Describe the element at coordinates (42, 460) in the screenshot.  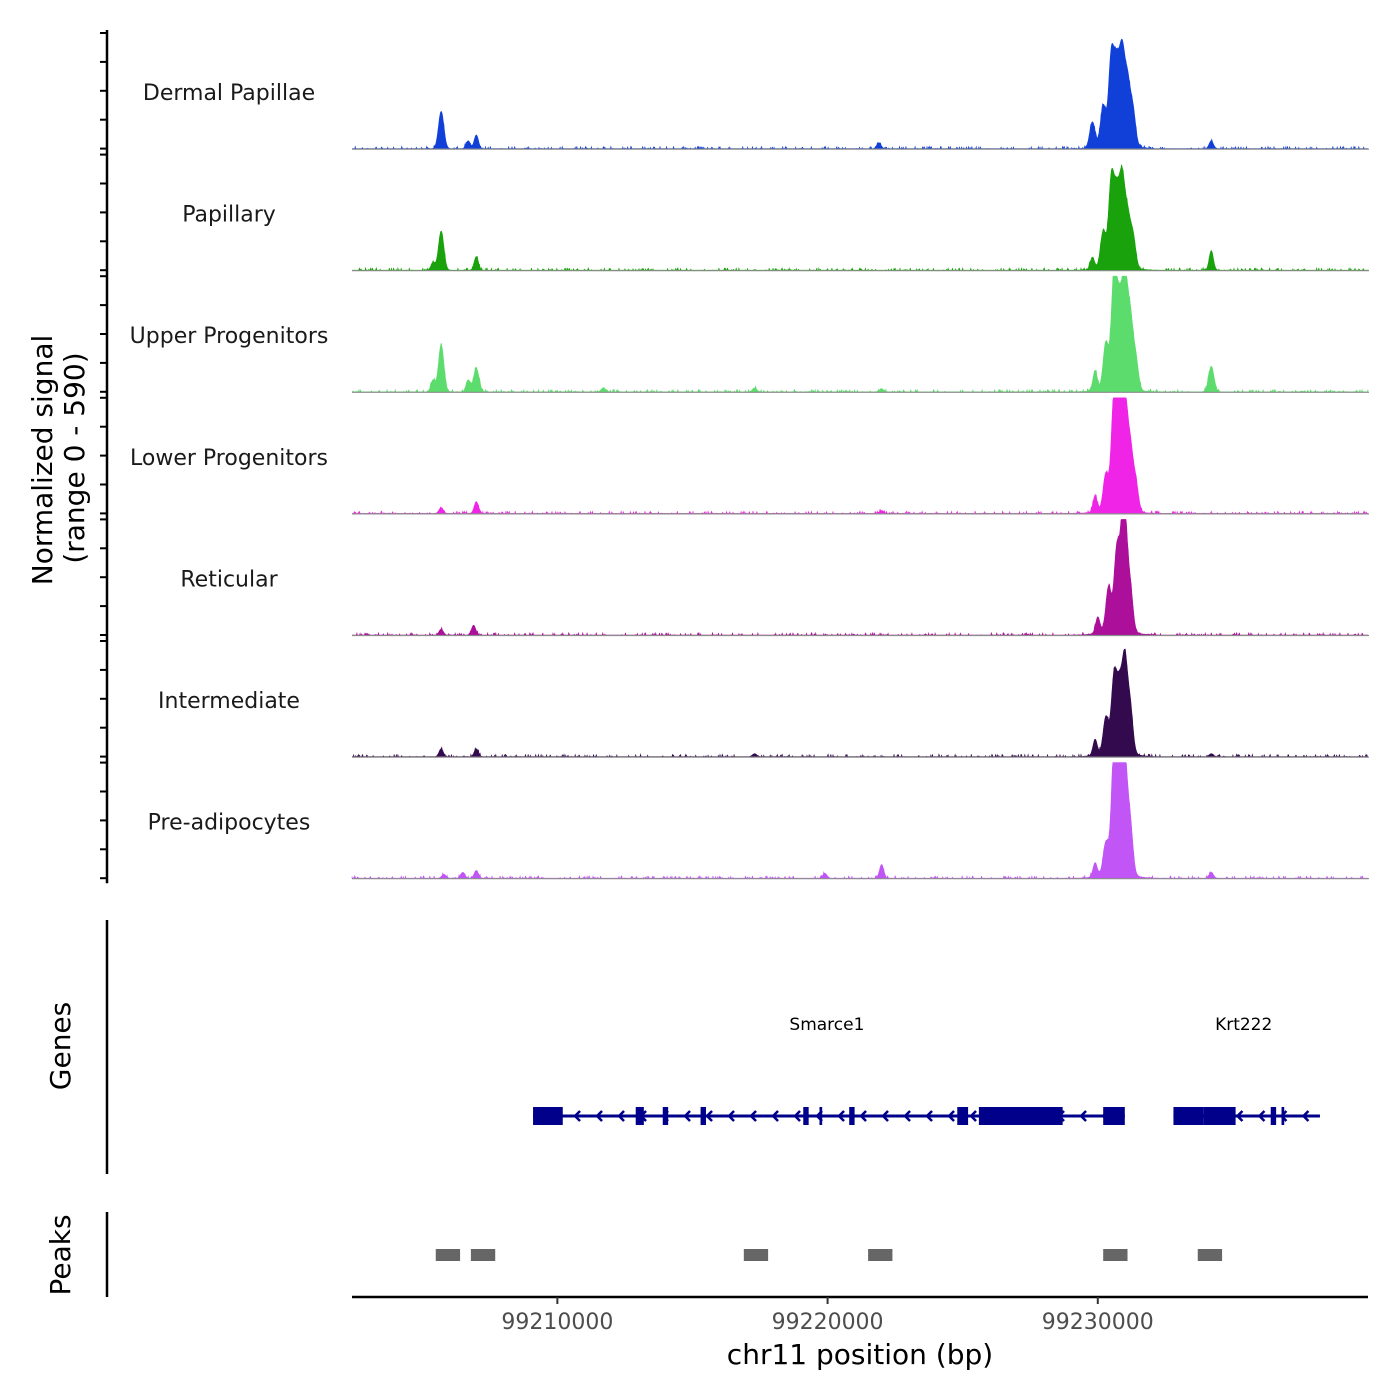
I see `y-axis-title: Normalized signal` at that location.